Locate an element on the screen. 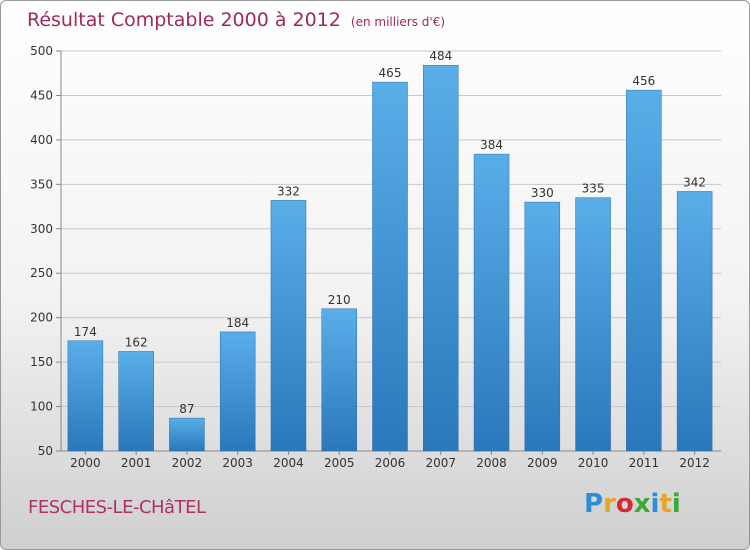 The width and height of the screenshot is (750, 550). logo-letter: x is located at coordinates (642, 504).